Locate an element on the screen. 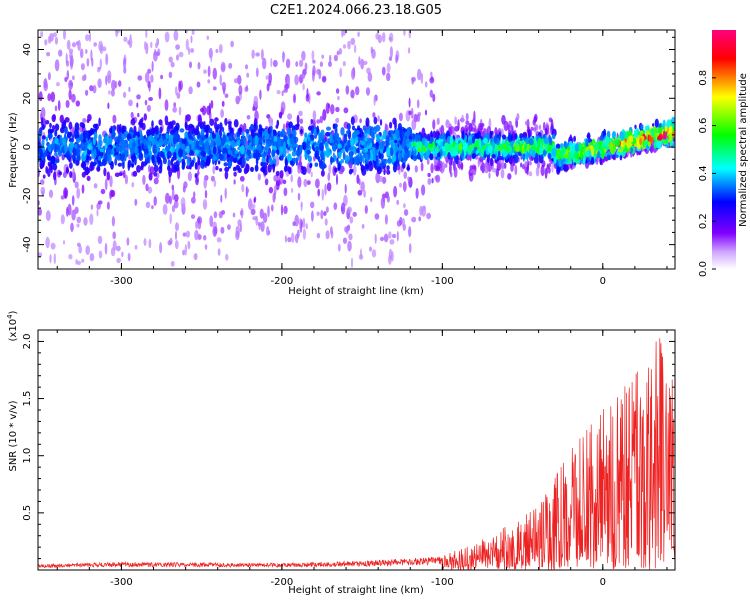 The image size is (750, 600). snr-xlabel: Height of straight line (km) is located at coordinates (356, 590).